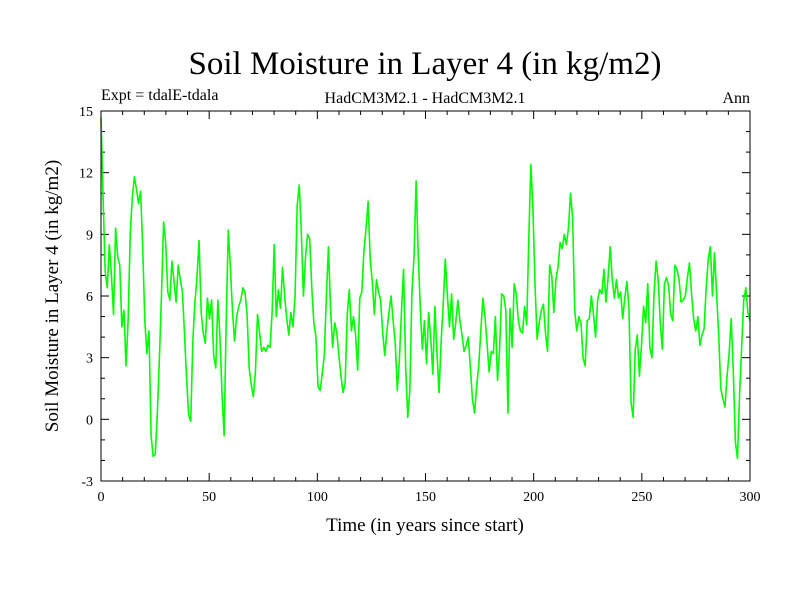  What do you see at coordinates (89, 359) in the screenshot?
I see `y-tick-label: 3` at bounding box center [89, 359].